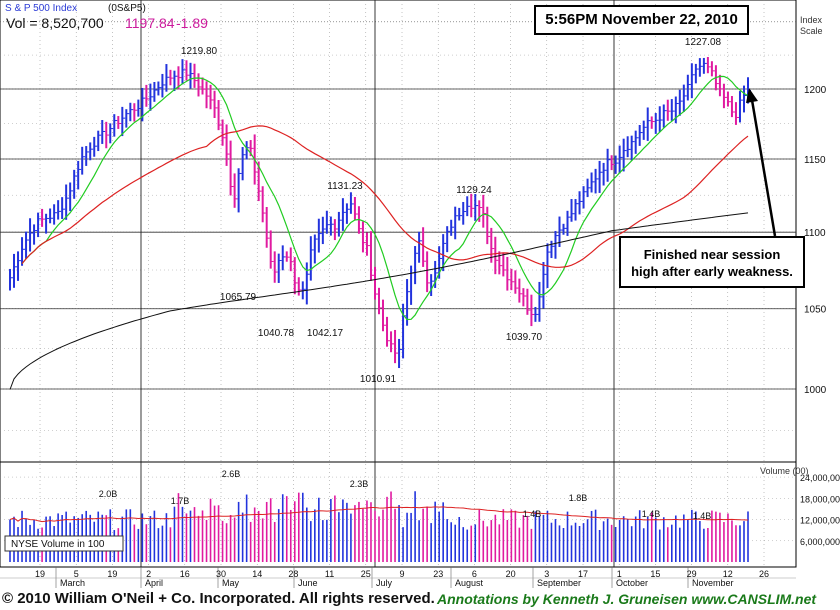 The height and width of the screenshot is (610, 840). Describe the element at coordinates (524, 337) in the screenshot. I see `price-high-low-label: 1039.70` at that location.